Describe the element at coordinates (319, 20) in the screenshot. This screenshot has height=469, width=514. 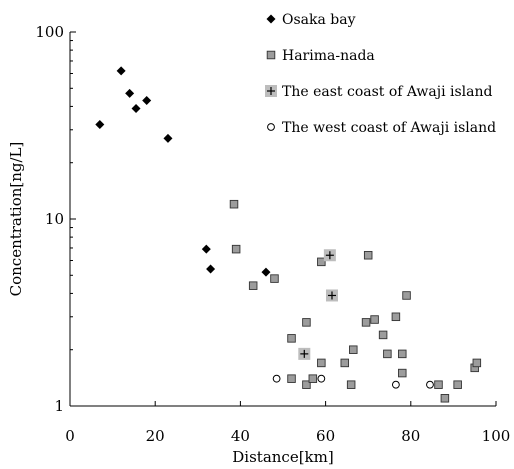
I see `legend-label: Osaka bay` at that location.